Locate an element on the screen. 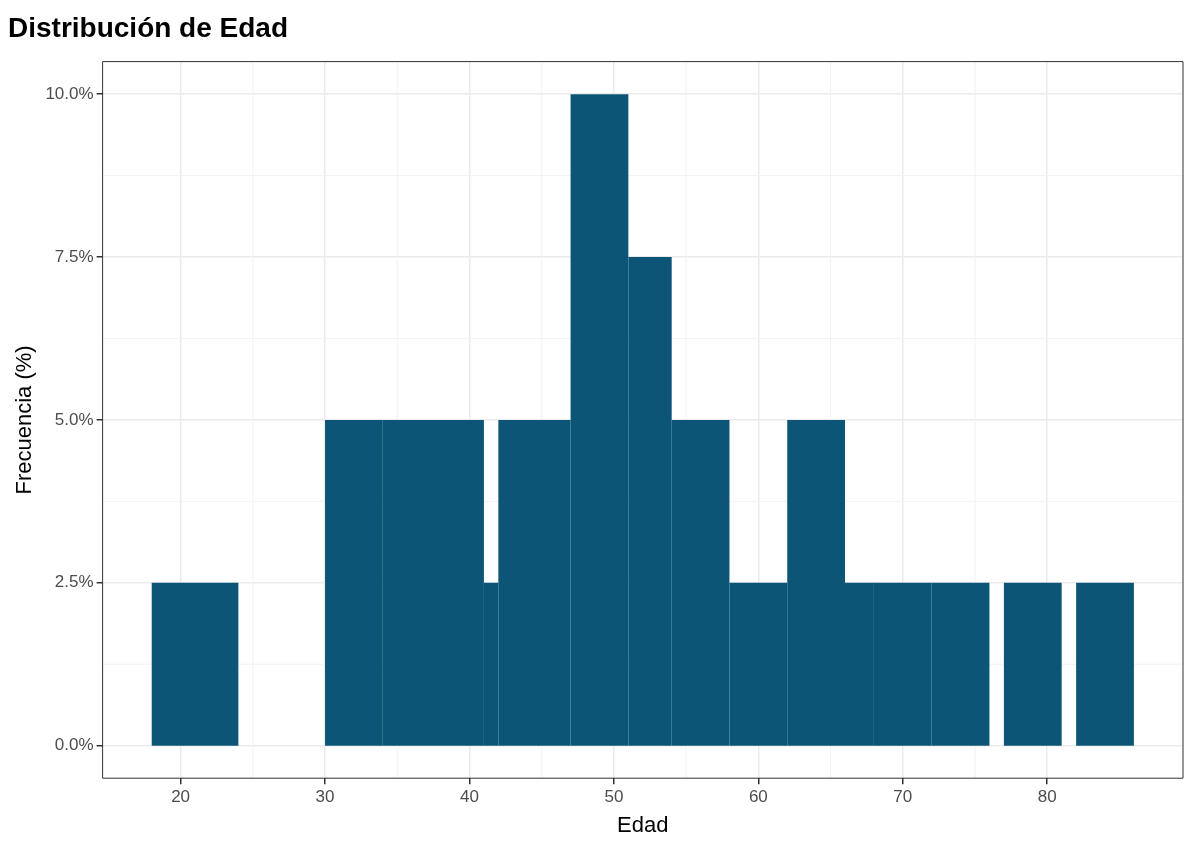  y-tick-label: 0.0% is located at coordinates (74, 745).